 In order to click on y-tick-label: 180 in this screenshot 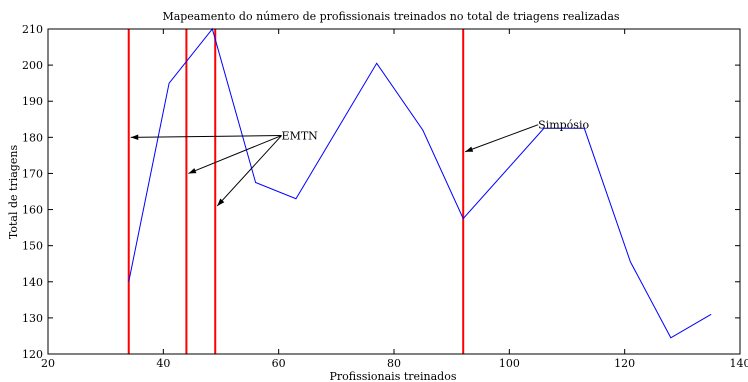, I will do `click(32, 137)`.